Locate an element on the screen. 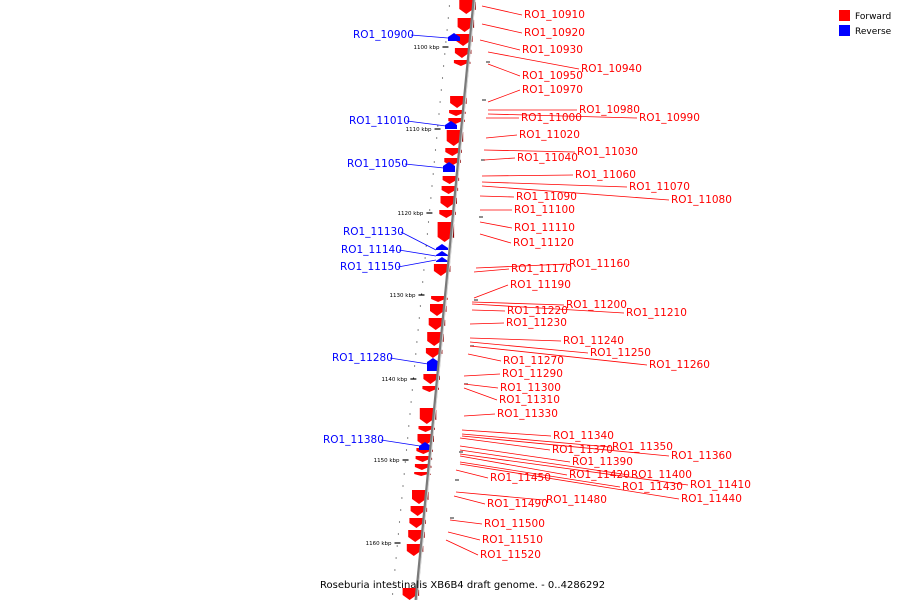  forward-gene-label: RO1_11030 is located at coordinates (607, 152).